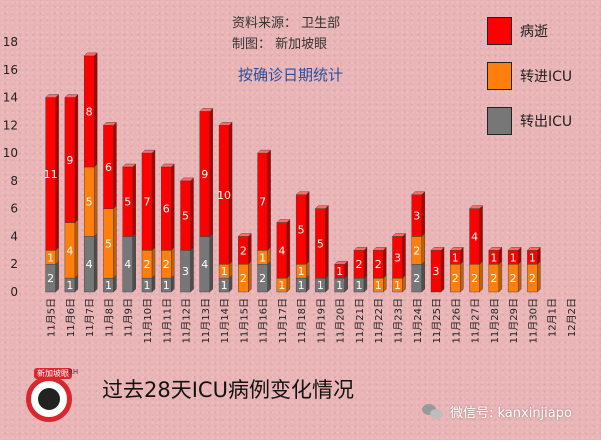 This screenshot has height=440, width=601. What do you see at coordinates (52, 317) in the screenshot?
I see `x-tick-label: 11月5日` at bounding box center [52, 317].